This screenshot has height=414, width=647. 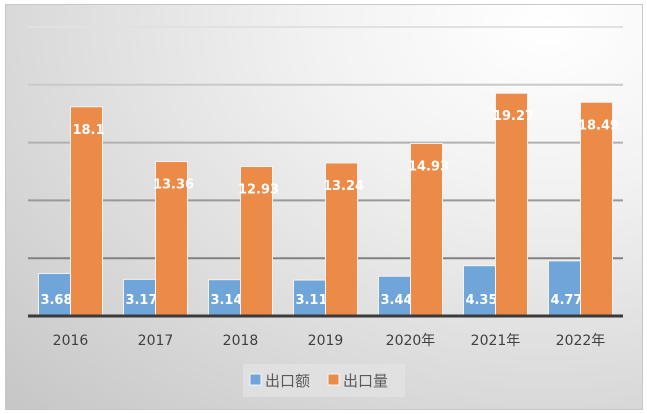 What do you see at coordinates (428, 166) in the screenshot?
I see `data-label: 14.93` at bounding box center [428, 166].